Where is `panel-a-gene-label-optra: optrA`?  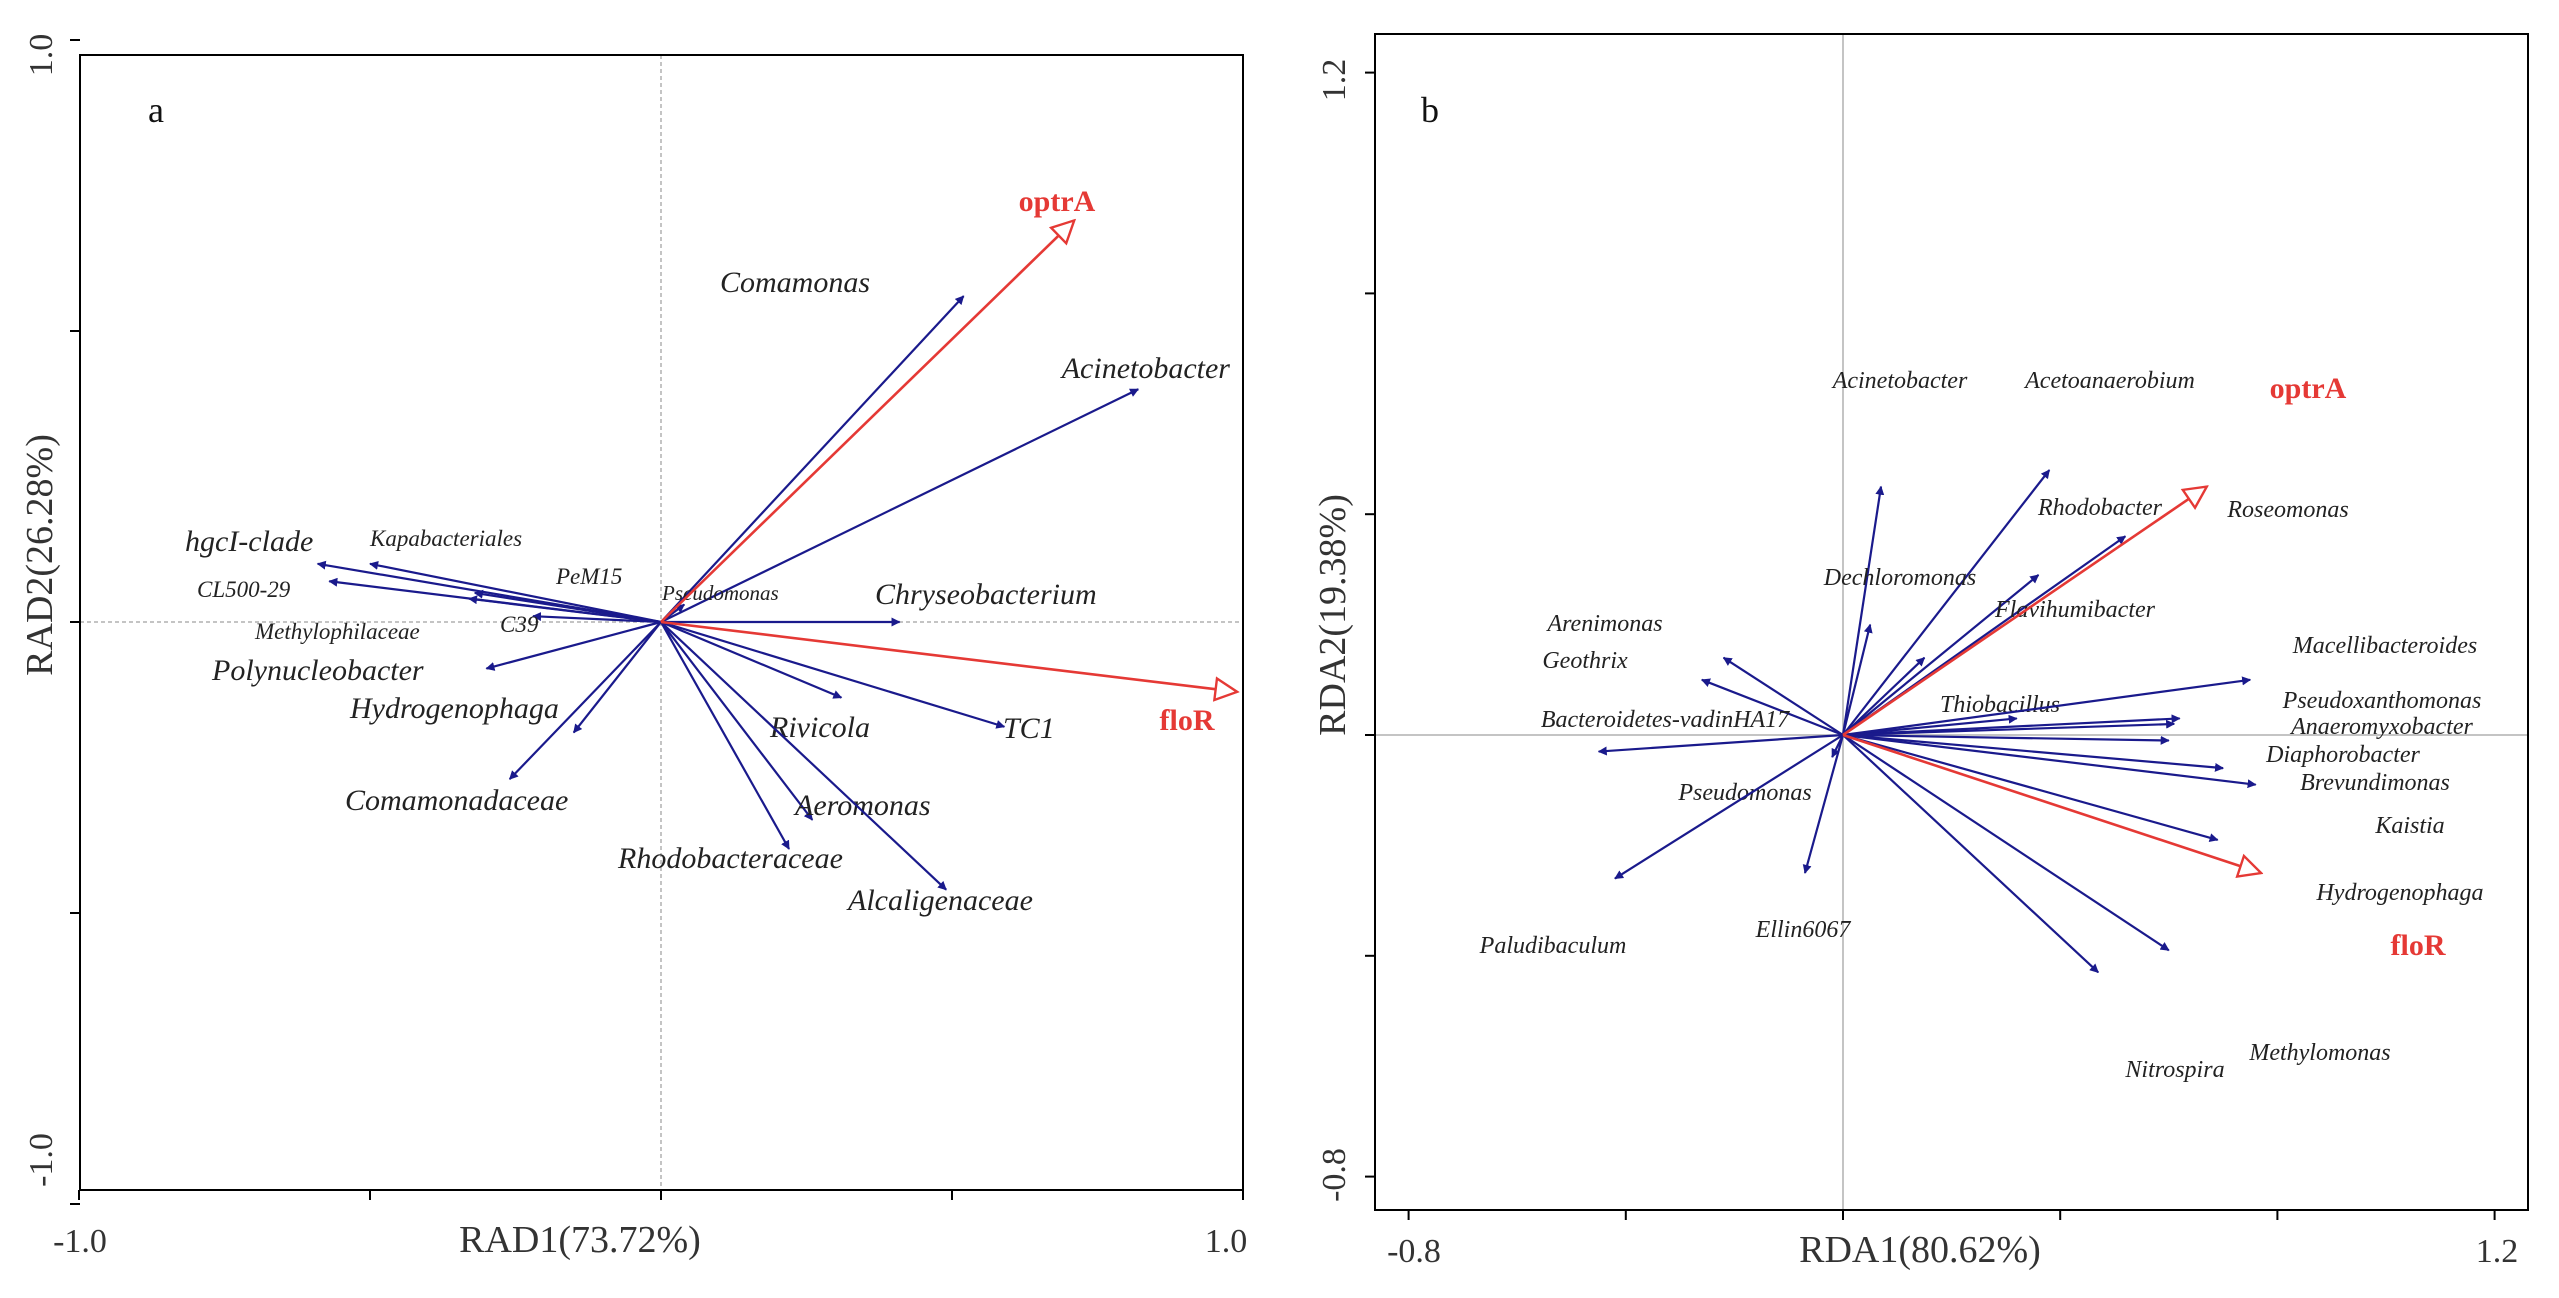 panel-a-gene-label-optra: optrA is located at coordinates (1057, 201).